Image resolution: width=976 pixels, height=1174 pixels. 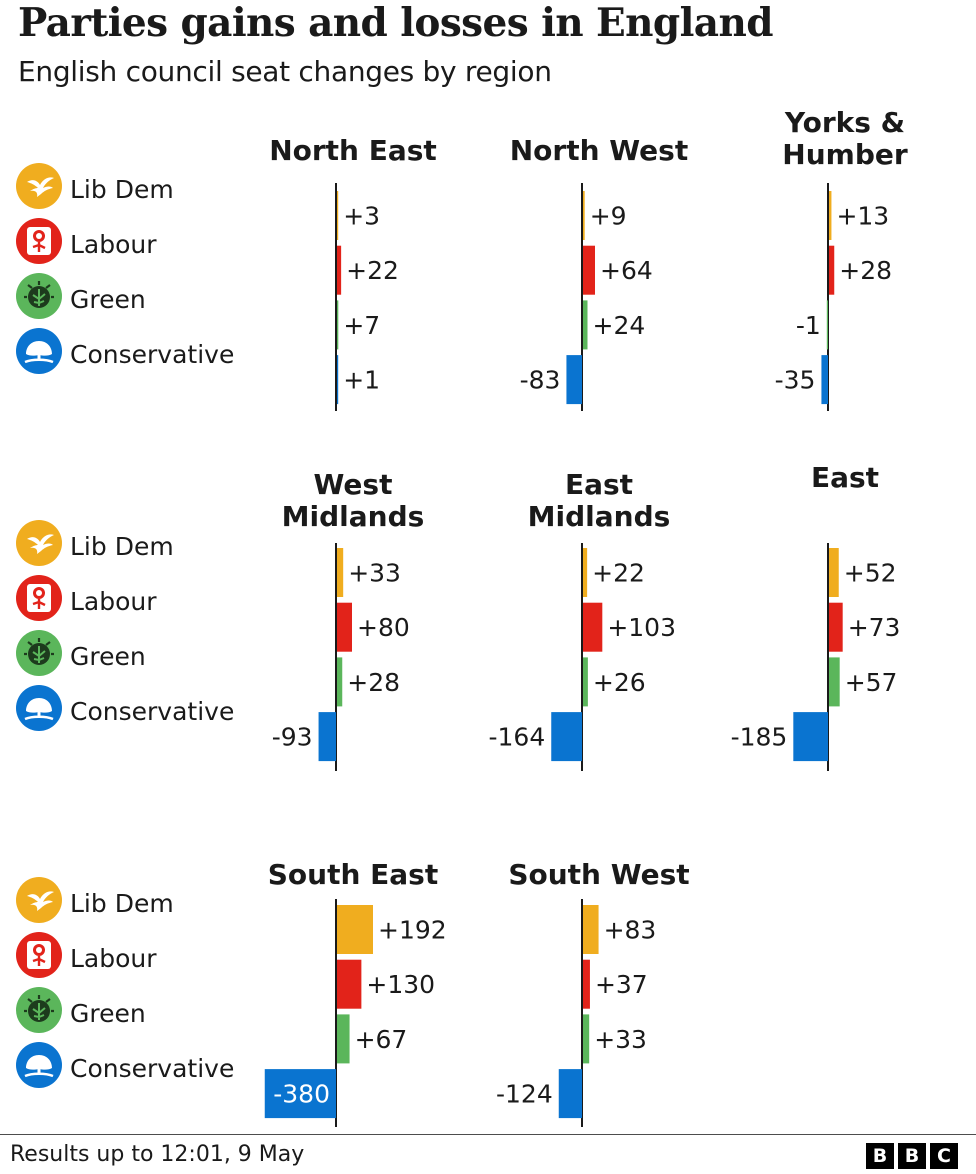 I want to click on region-title: Yorks &, so click(x=844, y=122).